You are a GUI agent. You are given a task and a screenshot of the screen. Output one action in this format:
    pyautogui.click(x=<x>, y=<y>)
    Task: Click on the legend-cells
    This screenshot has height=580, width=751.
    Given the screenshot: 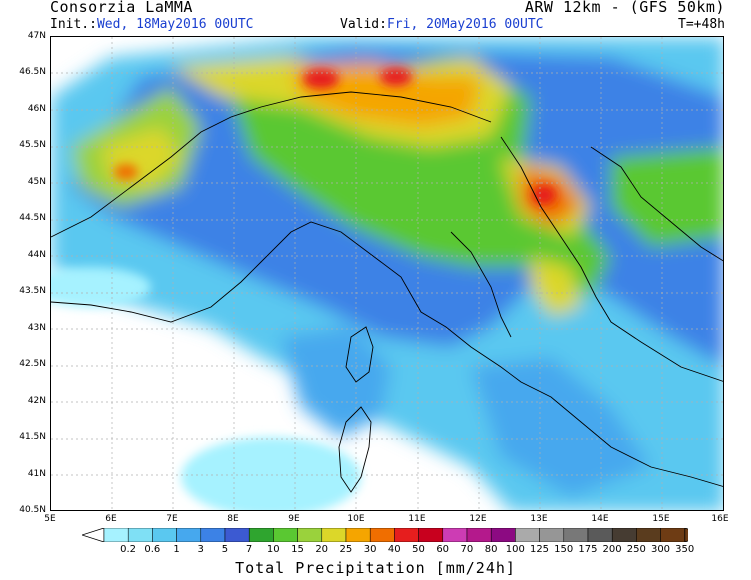 What is the action you would take?
    pyautogui.click(x=394, y=535)
    